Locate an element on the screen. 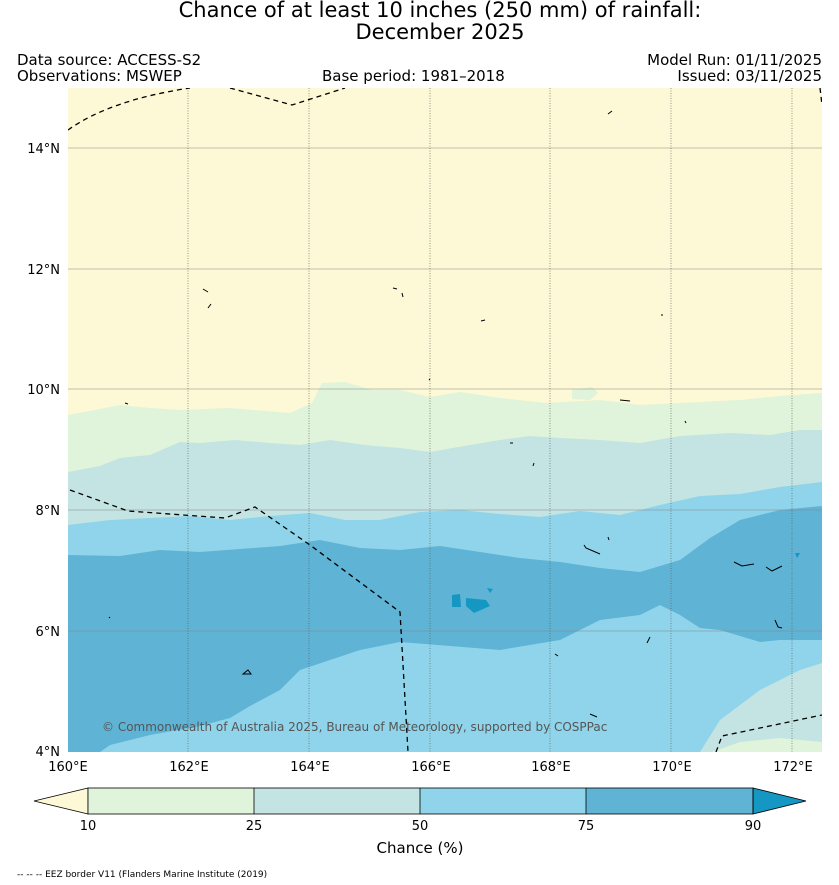  map-title-line2: December 2025 is located at coordinates (440, 32).